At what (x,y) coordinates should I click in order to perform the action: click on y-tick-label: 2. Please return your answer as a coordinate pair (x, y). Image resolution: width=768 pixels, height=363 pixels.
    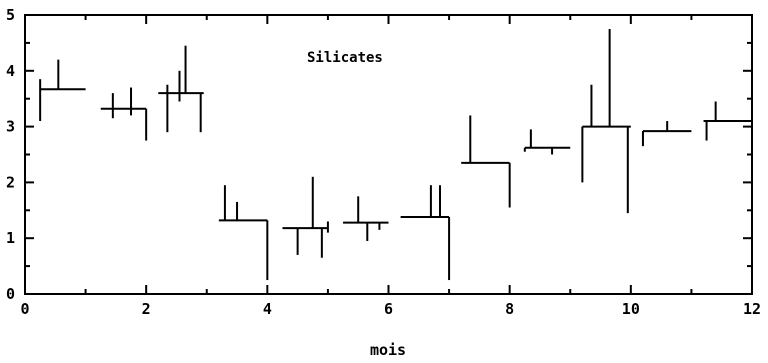
    Looking at the image, I should click on (10, 182).